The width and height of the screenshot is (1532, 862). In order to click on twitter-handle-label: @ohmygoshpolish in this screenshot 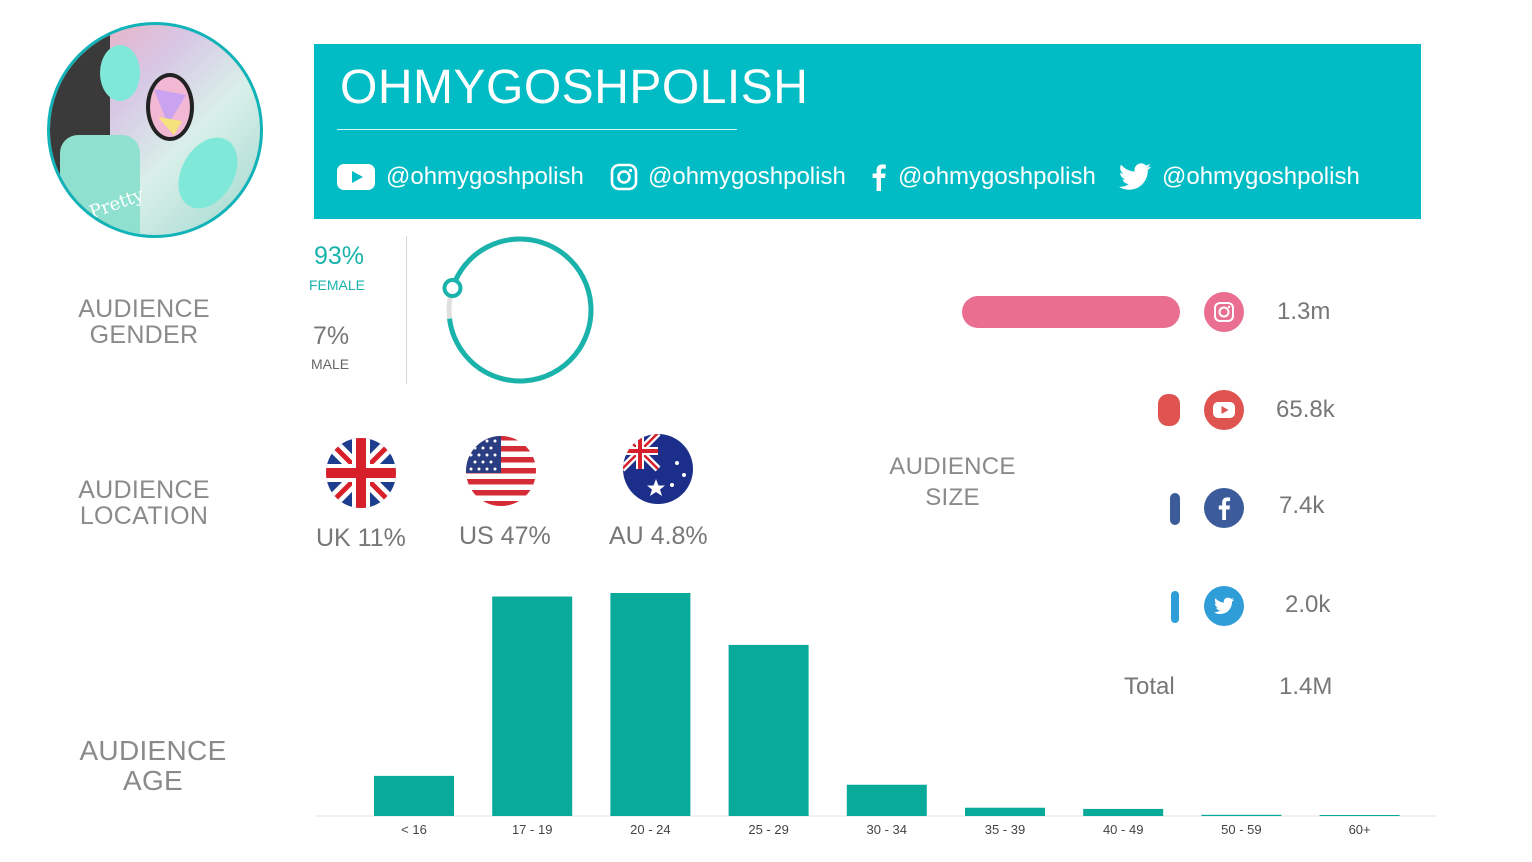, I will do `click(1261, 176)`.